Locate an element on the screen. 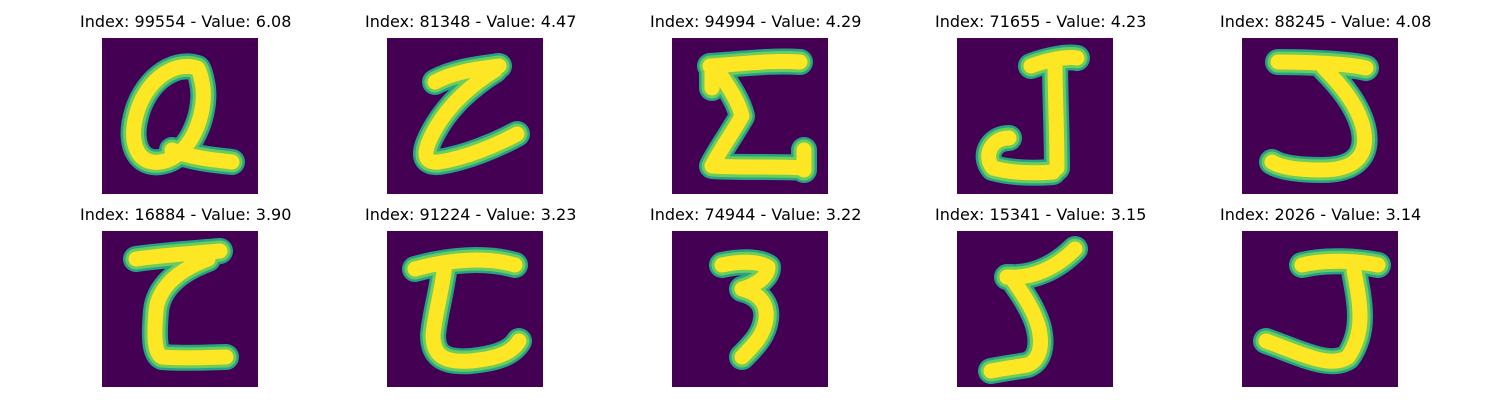  panel-title: Index: 99554 - Value: 6.08 is located at coordinates (186, 21).